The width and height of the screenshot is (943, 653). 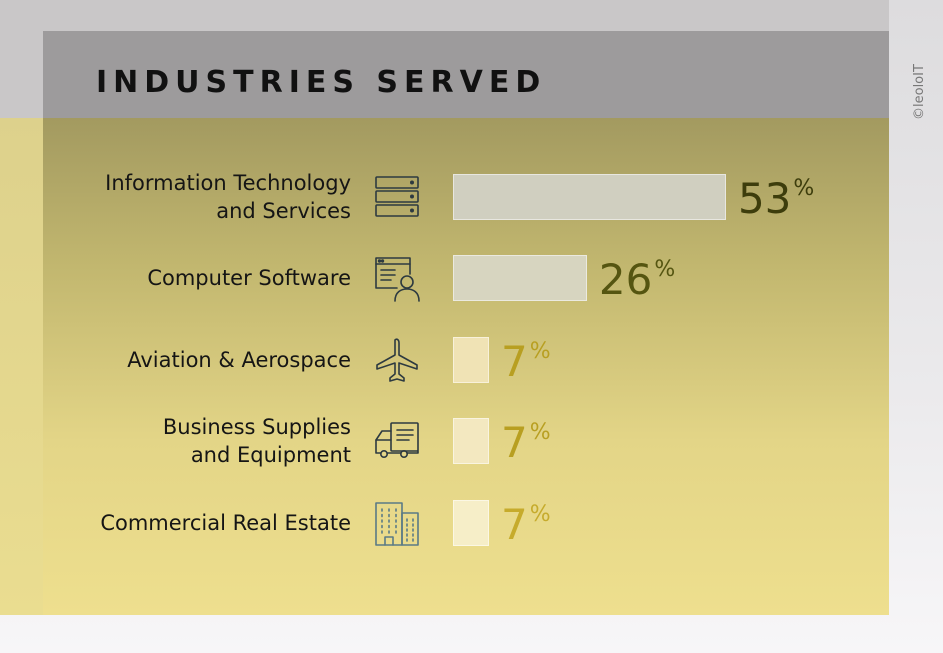 What do you see at coordinates (256, 441) in the screenshot?
I see `category-label: Business Supplies and Equipment` at bounding box center [256, 441].